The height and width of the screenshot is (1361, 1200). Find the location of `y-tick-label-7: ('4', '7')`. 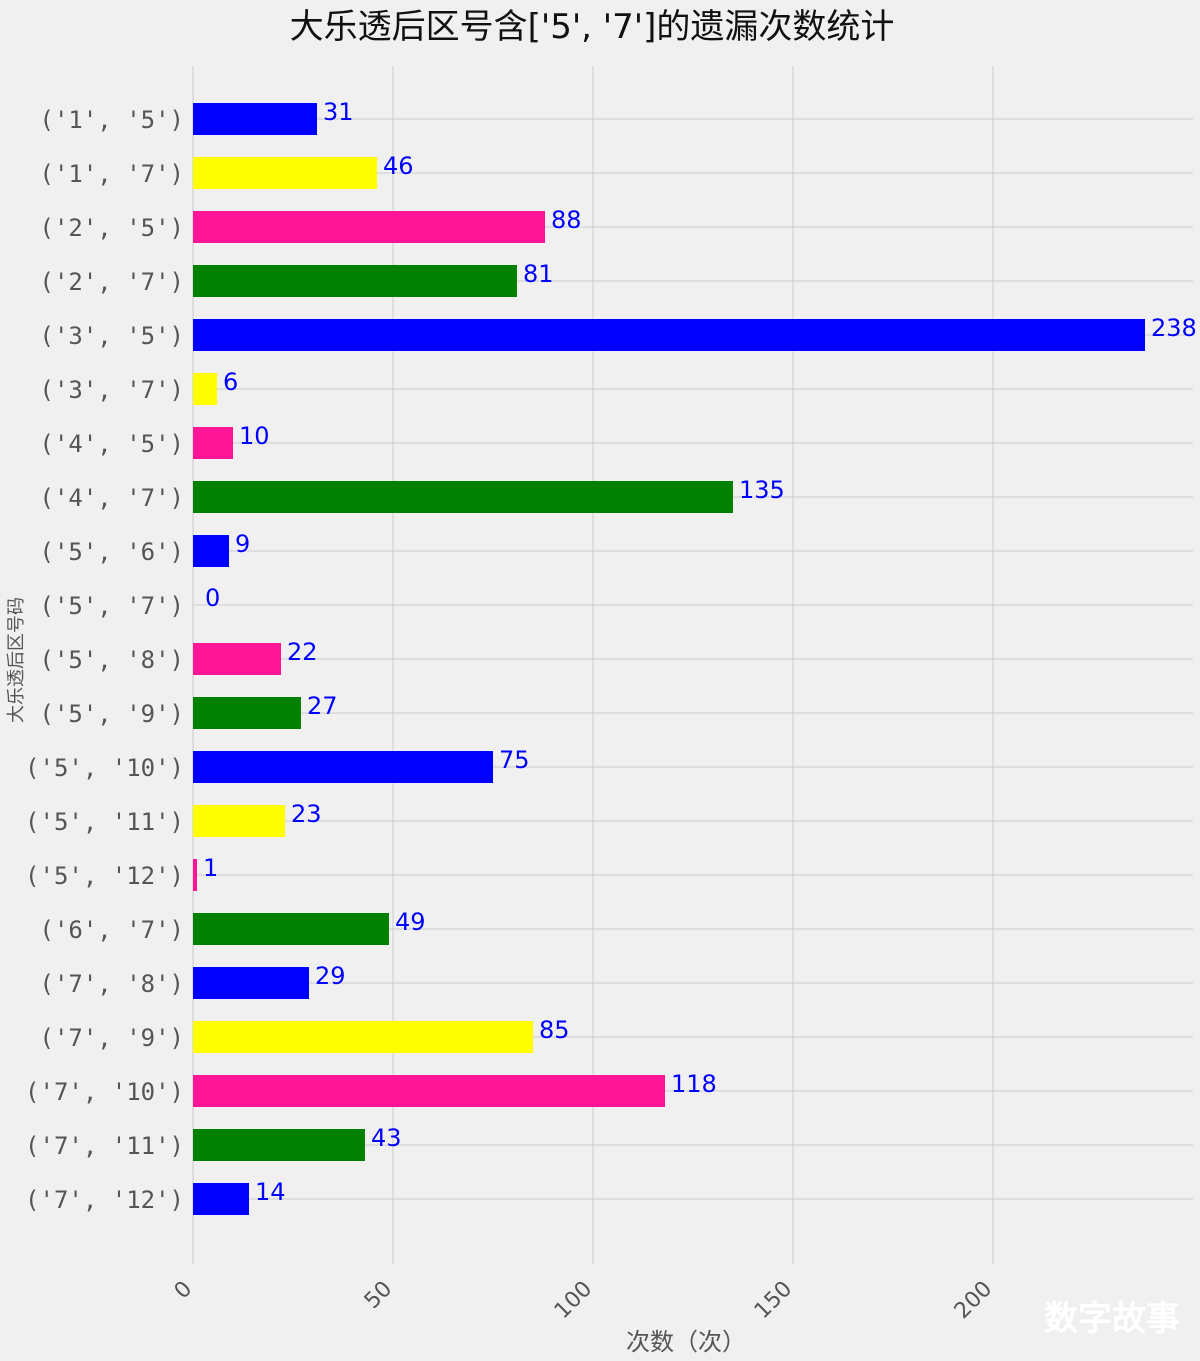

y-tick-label-7: ('4', '7') is located at coordinates (112, 498).